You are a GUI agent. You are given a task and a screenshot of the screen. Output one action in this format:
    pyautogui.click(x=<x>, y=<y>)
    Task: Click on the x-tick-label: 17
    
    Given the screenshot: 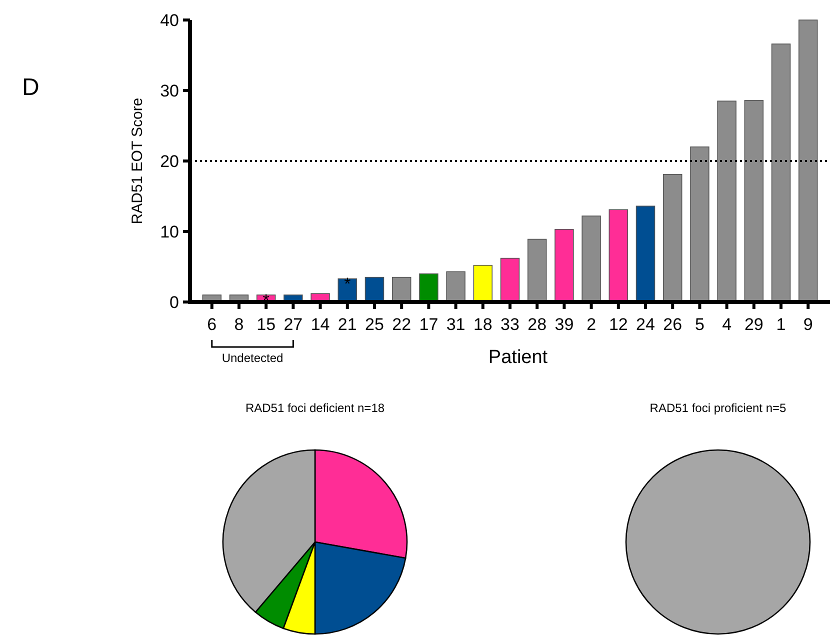 What is the action you would take?
    pyautogui.click(x=428, y=324)
    